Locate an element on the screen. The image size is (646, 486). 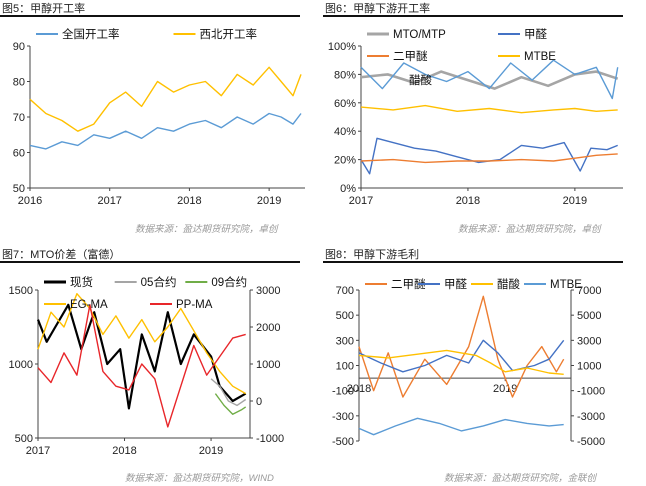
legend-label: EG-MA is located at coordinates (89, 305).